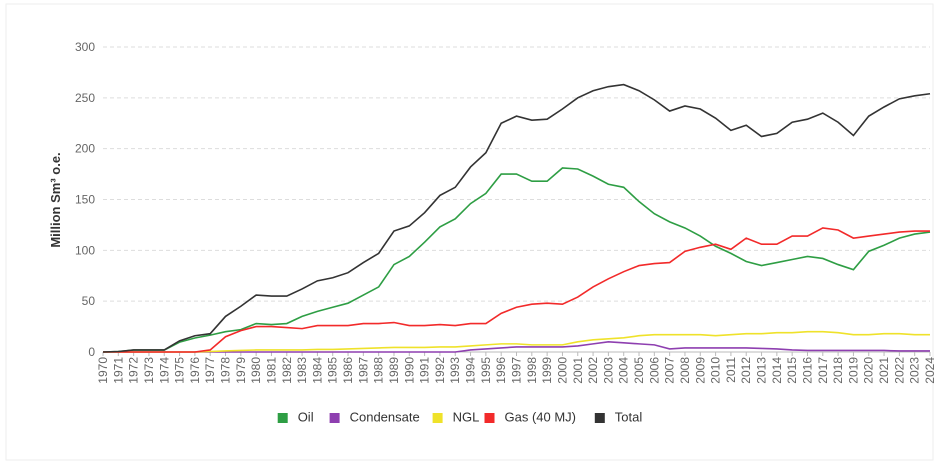  Describe the element at coordinates (287, 370) in the screenshot. I see `x-tick-label: 1982` at that location.